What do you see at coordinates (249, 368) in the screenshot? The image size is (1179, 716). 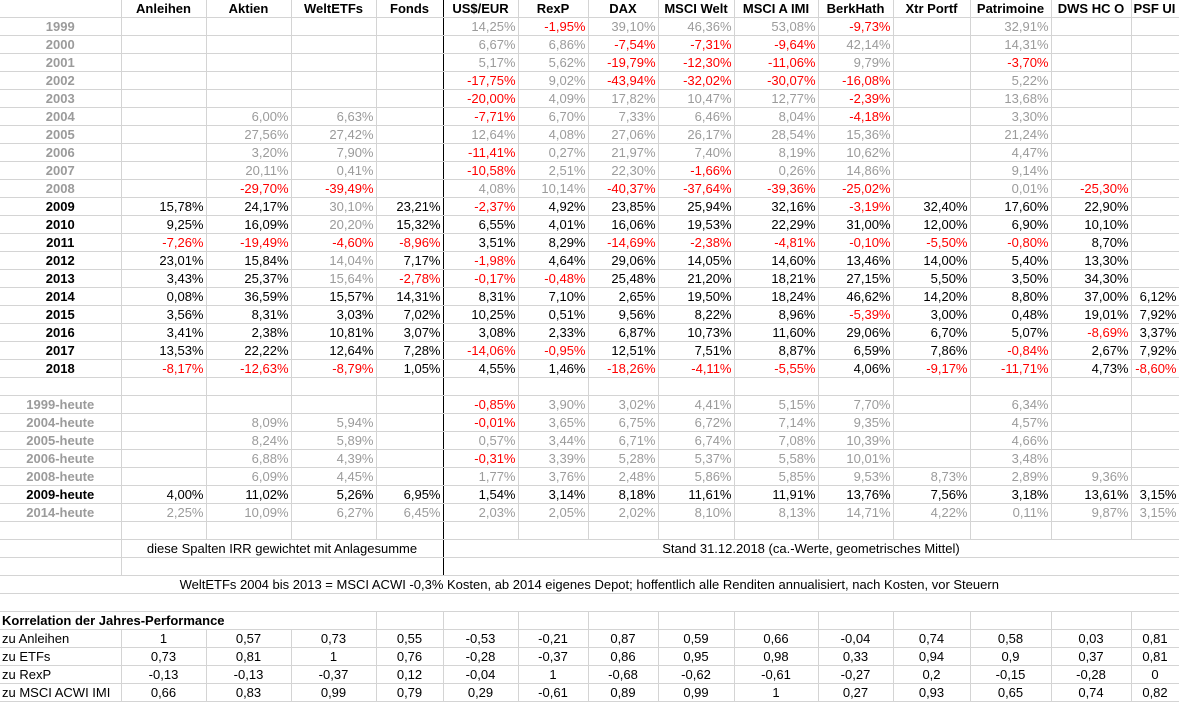 I see `value-cell: -12,63%` at bounding box center [249, 368].